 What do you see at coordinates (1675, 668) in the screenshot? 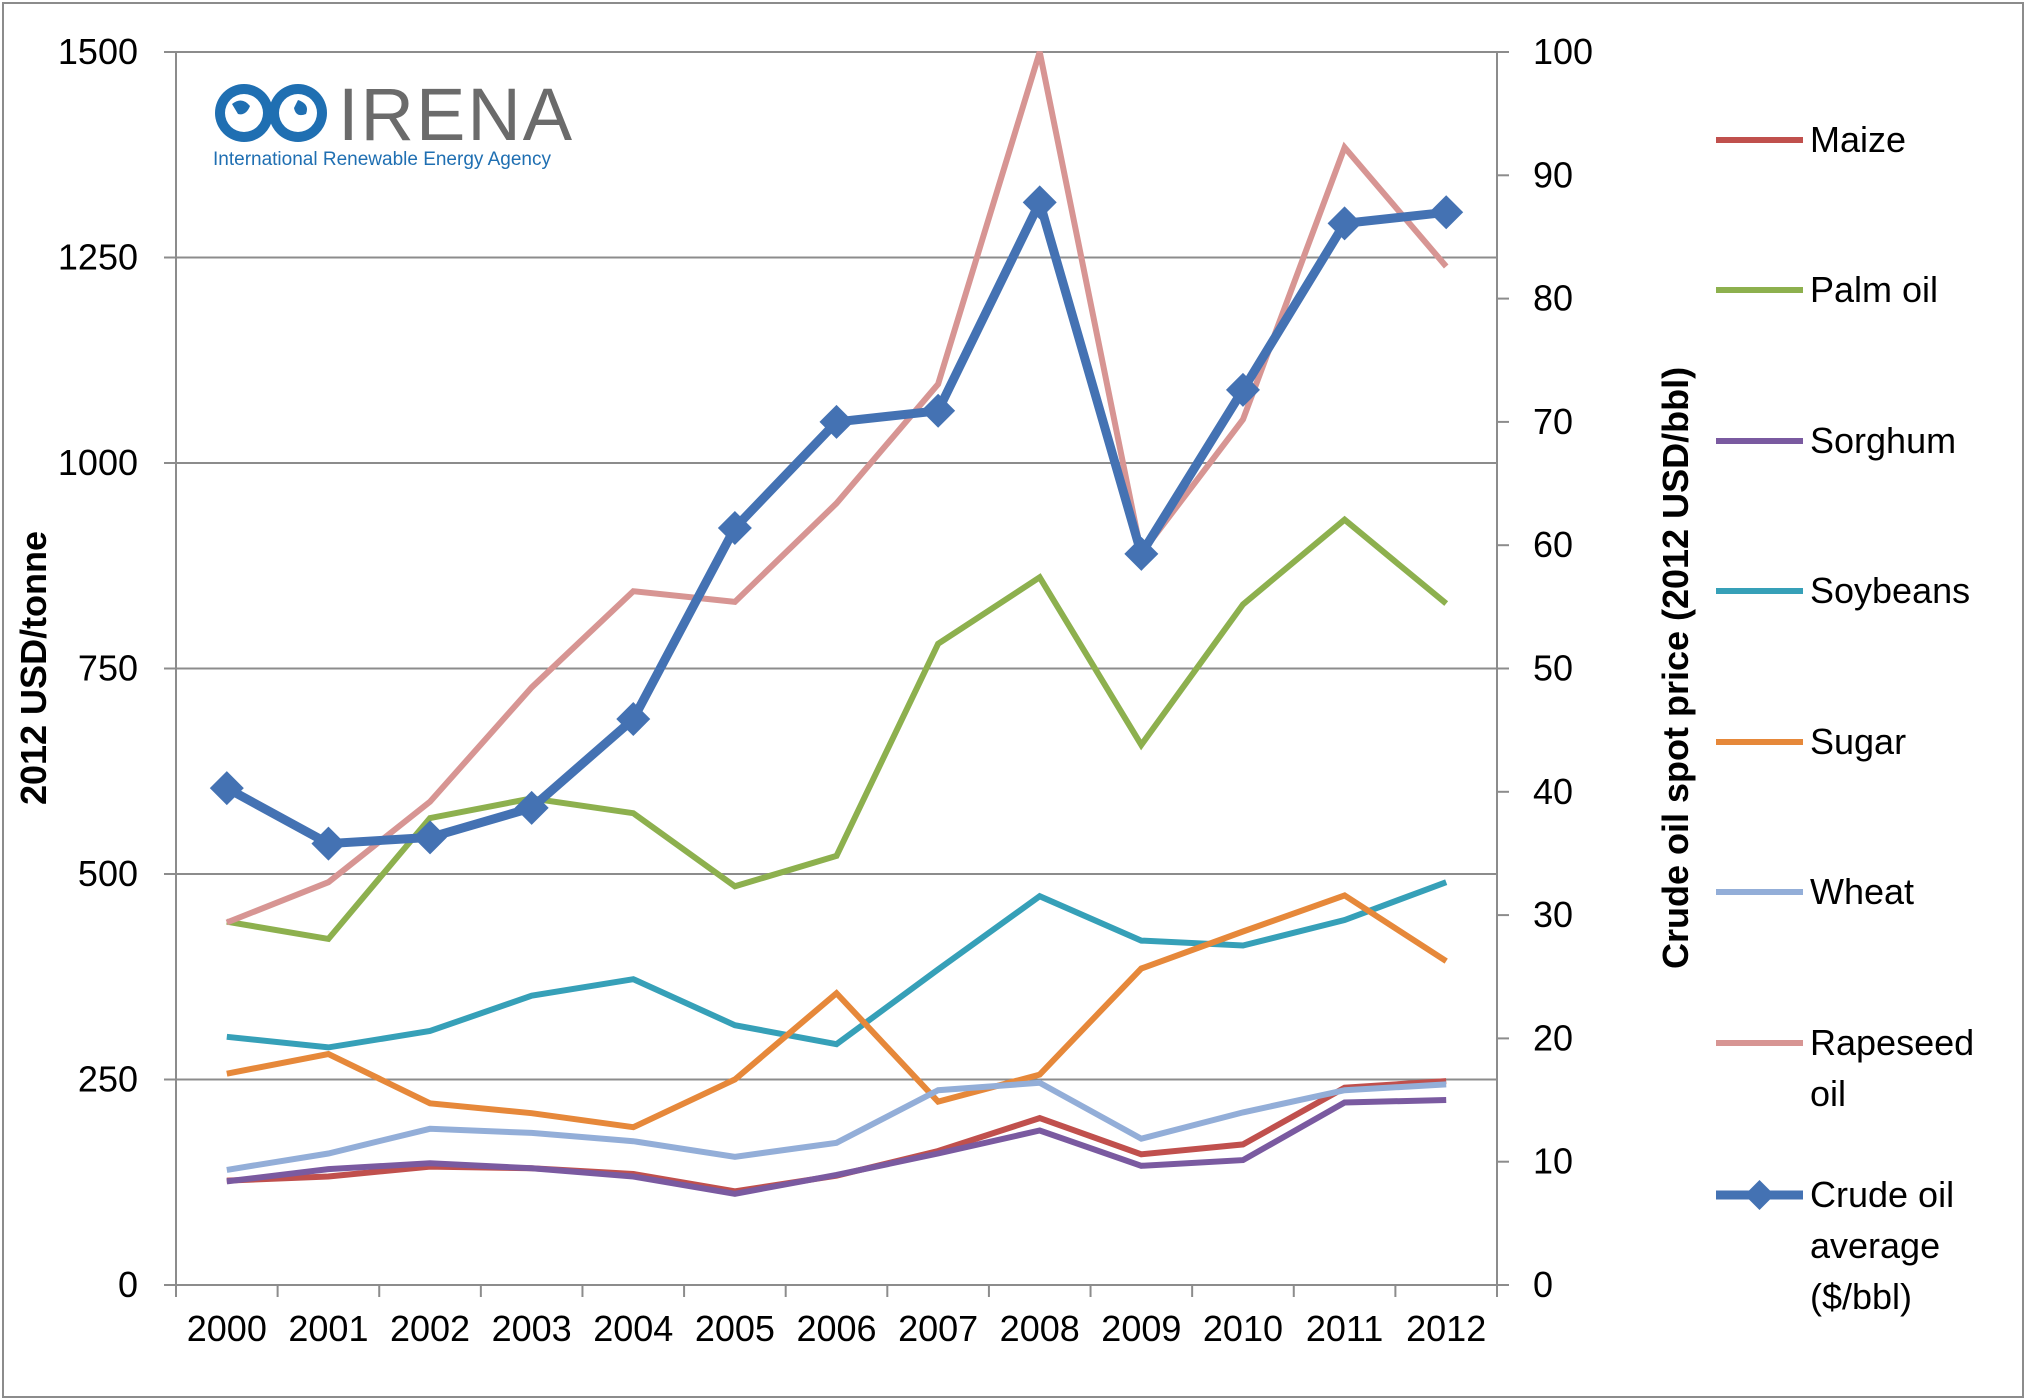
I see `y2-axis-title: Crude oil spot price (2012 USD/bbl)` at bounding box center [1675, 668].